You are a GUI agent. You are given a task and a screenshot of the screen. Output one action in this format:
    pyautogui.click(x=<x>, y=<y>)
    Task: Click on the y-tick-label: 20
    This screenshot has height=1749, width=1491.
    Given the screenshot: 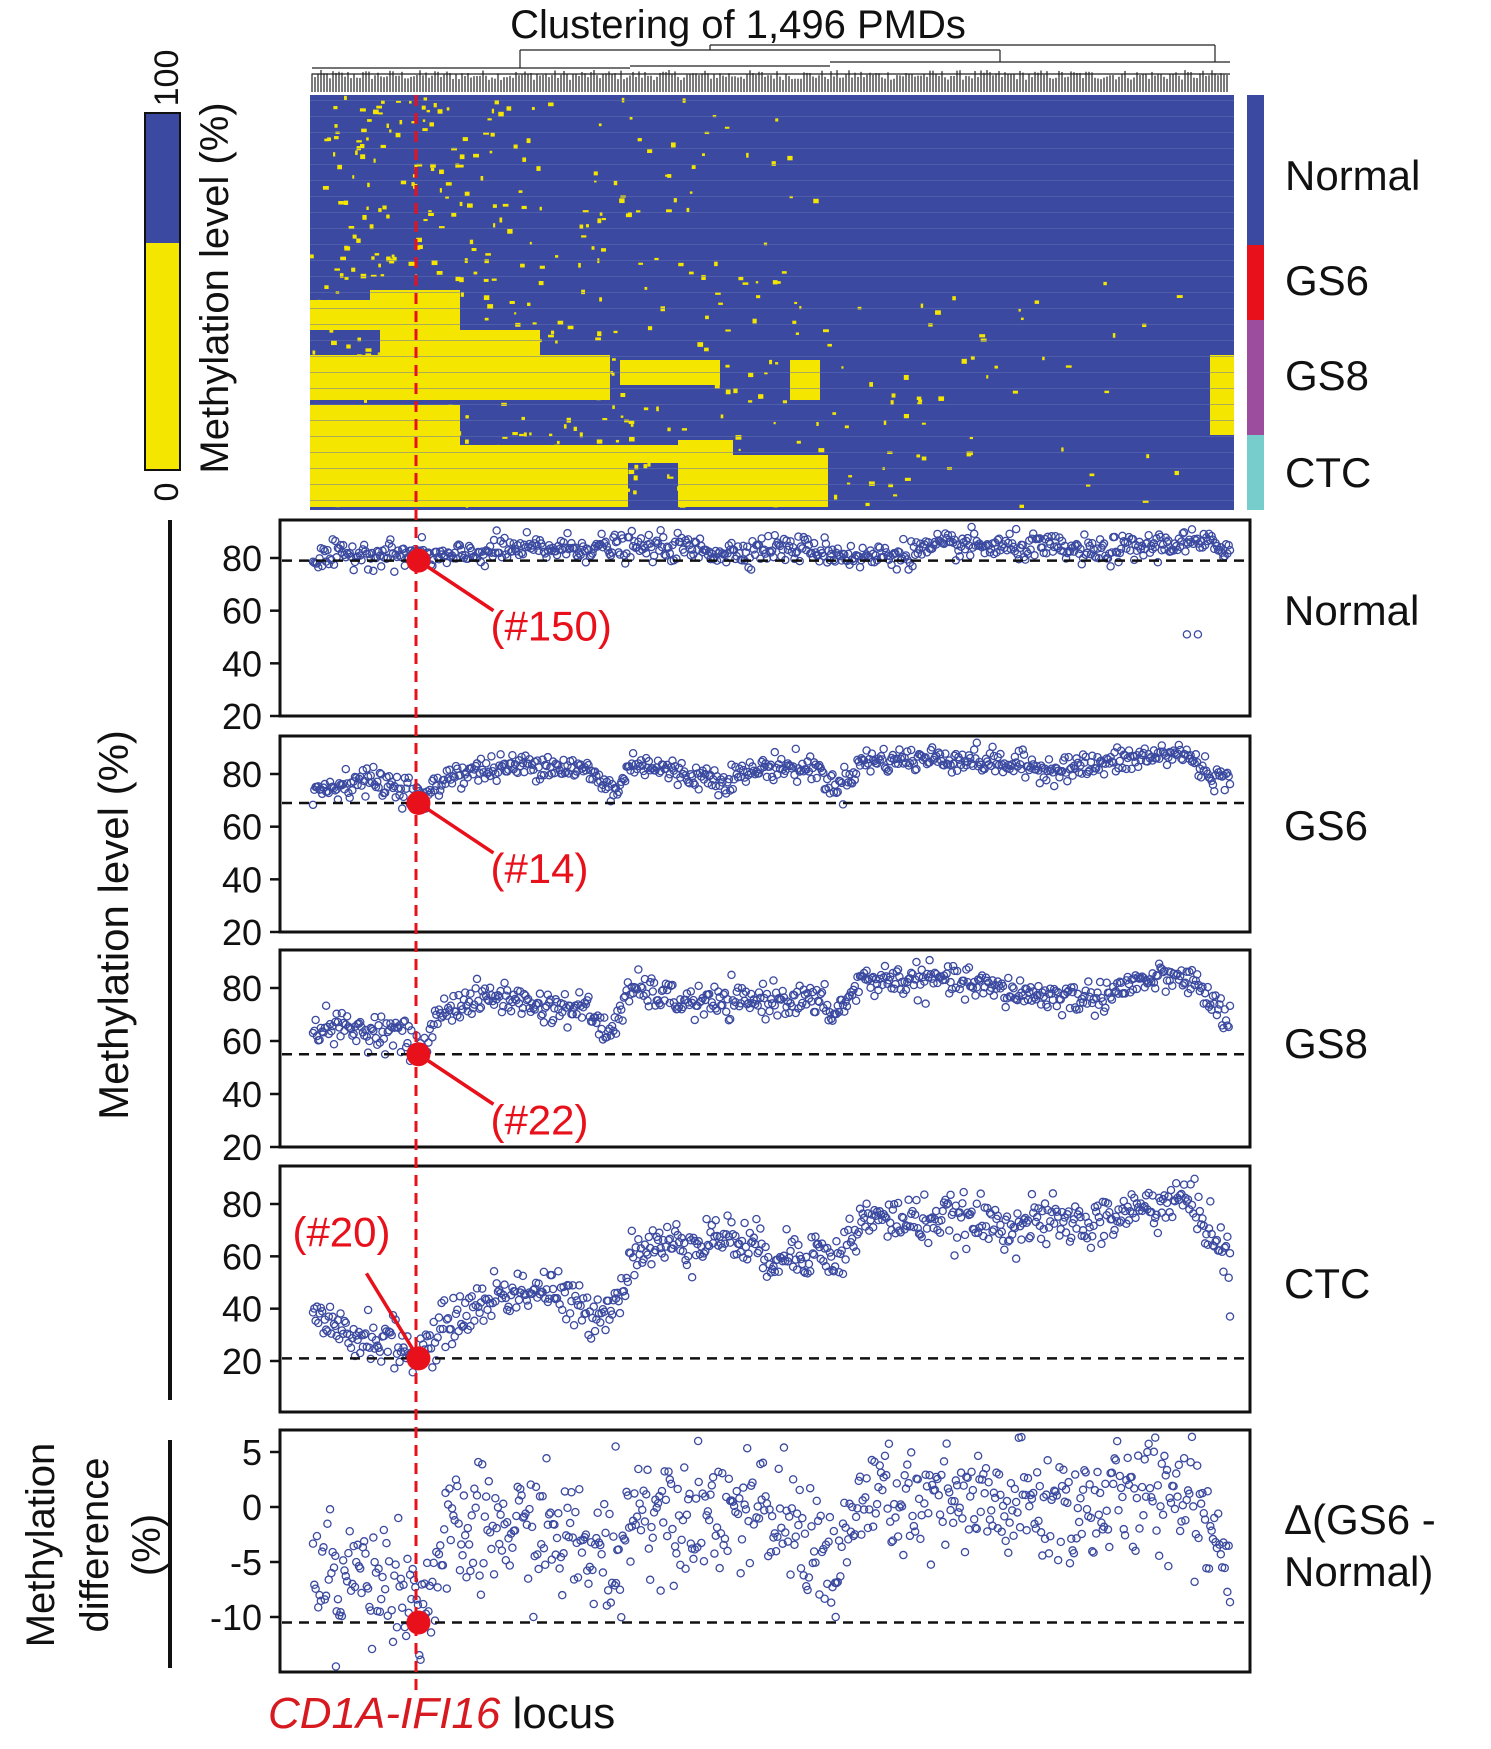 What is the action you would take?
    pyautogui.click(x=242, y=716)
    